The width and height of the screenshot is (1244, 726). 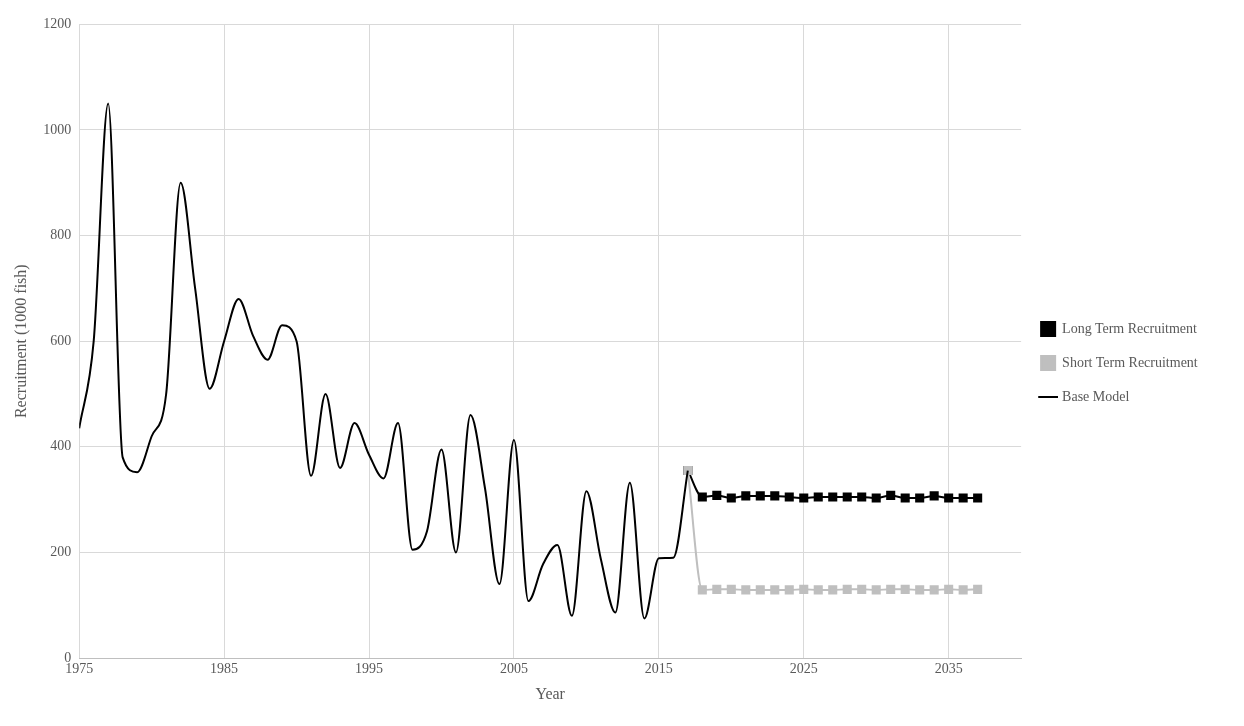 I want to click on x-tick-label: 1995, so click(x=369, y=669).